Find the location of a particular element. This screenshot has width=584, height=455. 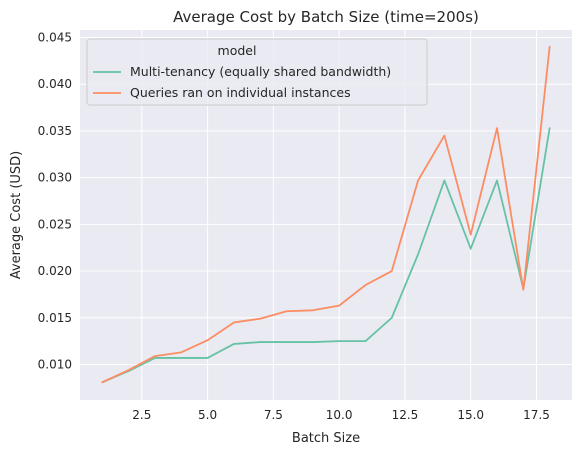

y-tick-label: 0.040 is located at coordinates (55, 84).